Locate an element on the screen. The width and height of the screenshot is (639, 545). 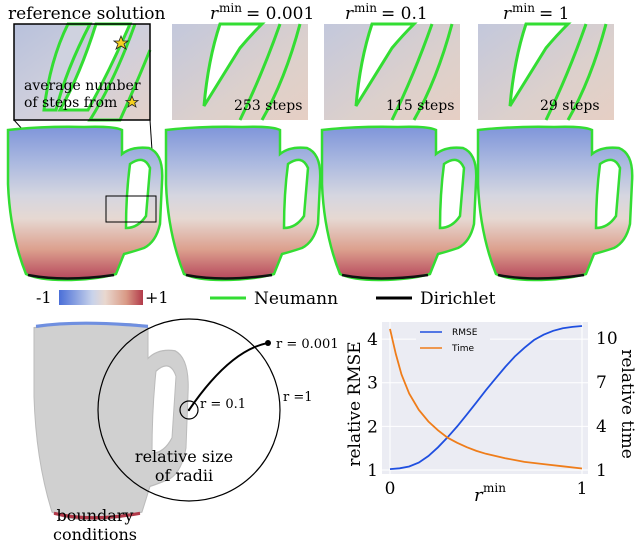
colorbar-min-label: -1 is located at coordinates (44, 297).